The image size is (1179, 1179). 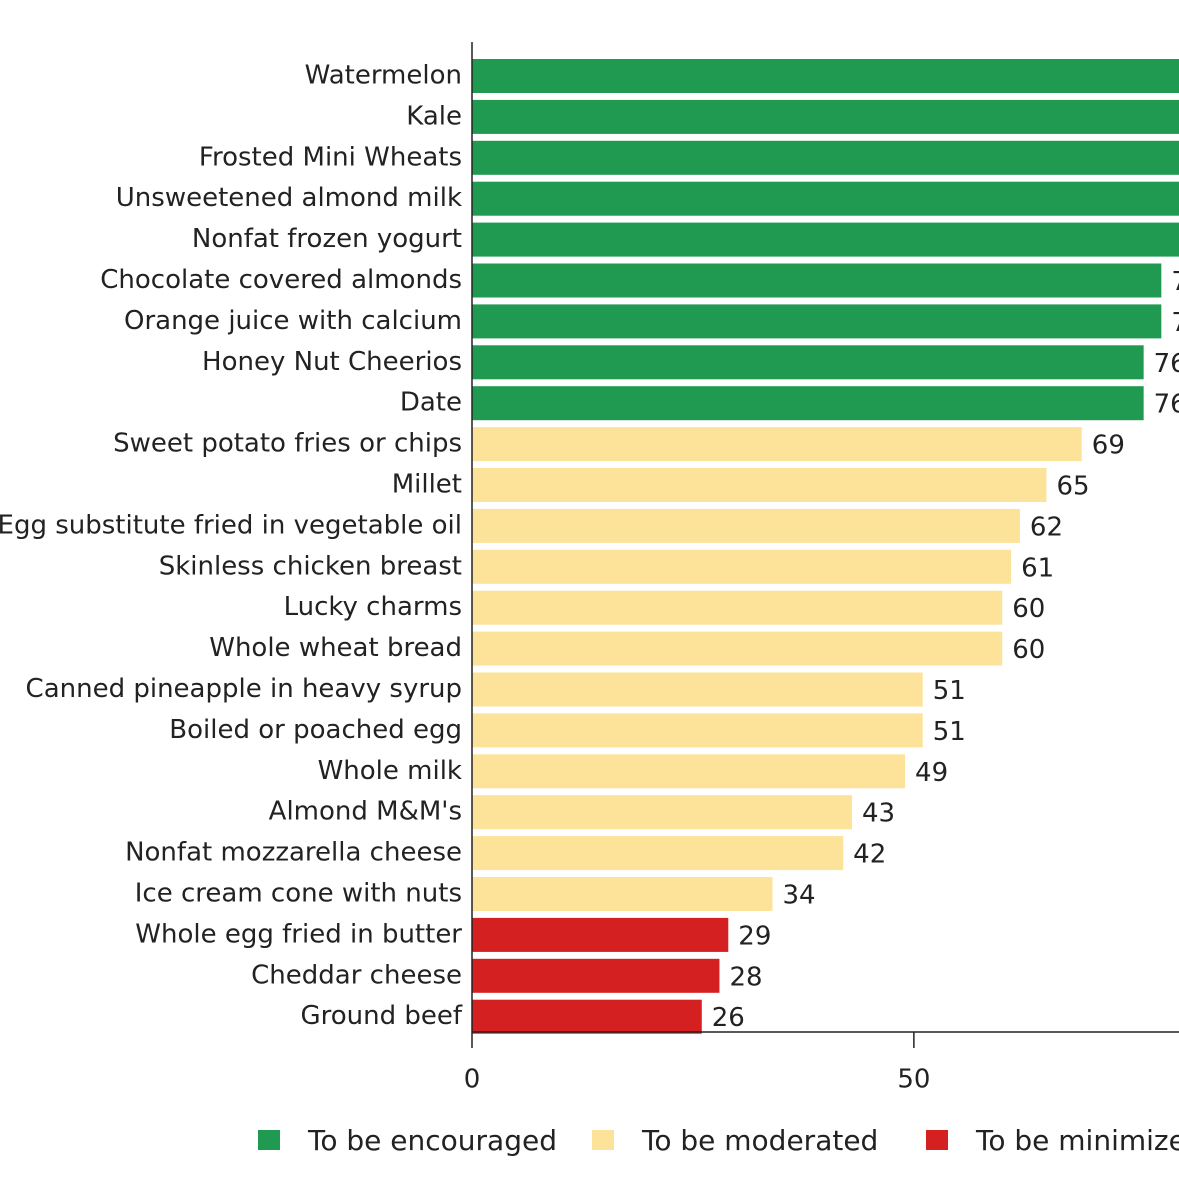 I want to click on value-label: 29, so click(x=754, y=936).